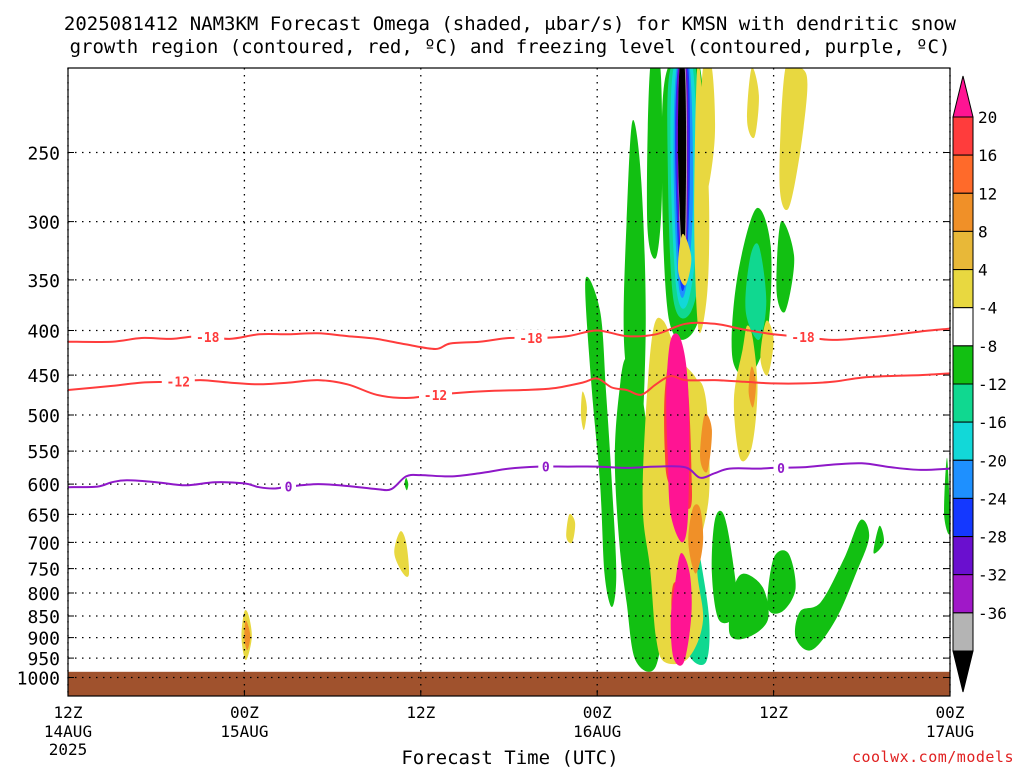  What do you see at coordinates (987, 193) in the screenshot?
I see `colorbar-label: 12` at bounding box center [987, 193].